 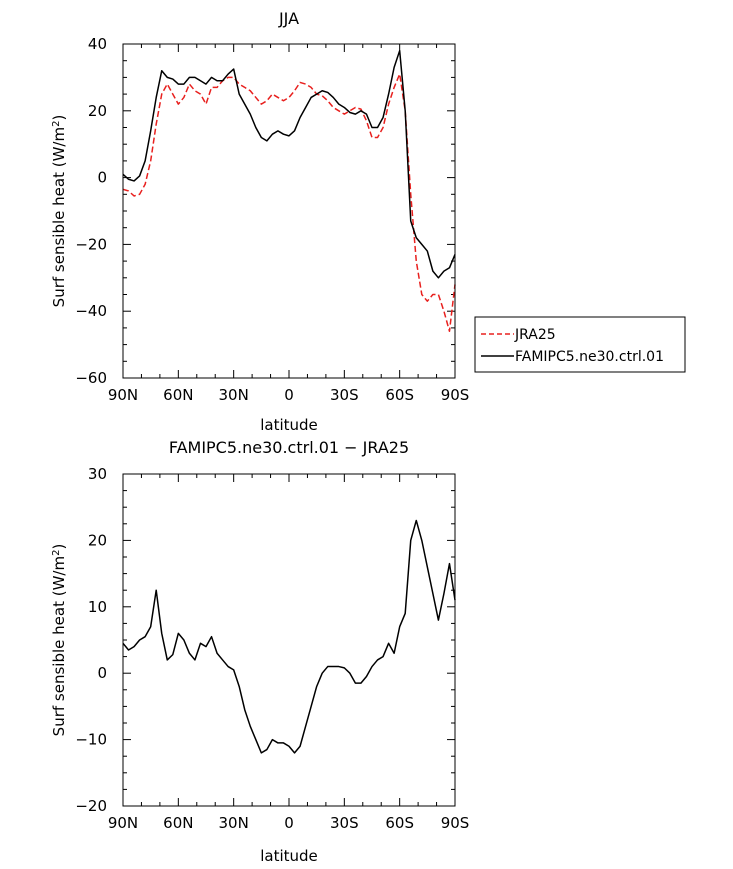 I want to click on bottom-y-tick-label: 10, so click(x=97, y=607).